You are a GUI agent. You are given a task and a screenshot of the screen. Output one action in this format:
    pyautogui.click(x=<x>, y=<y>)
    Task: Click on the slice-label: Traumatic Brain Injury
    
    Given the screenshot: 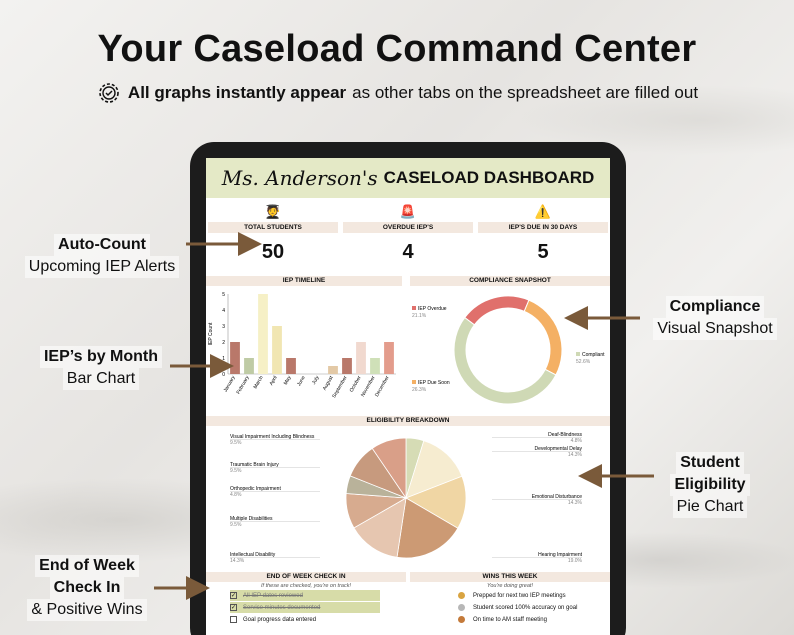 What is the action you would take?
    pyautogui.click(x=254, y=465)
    